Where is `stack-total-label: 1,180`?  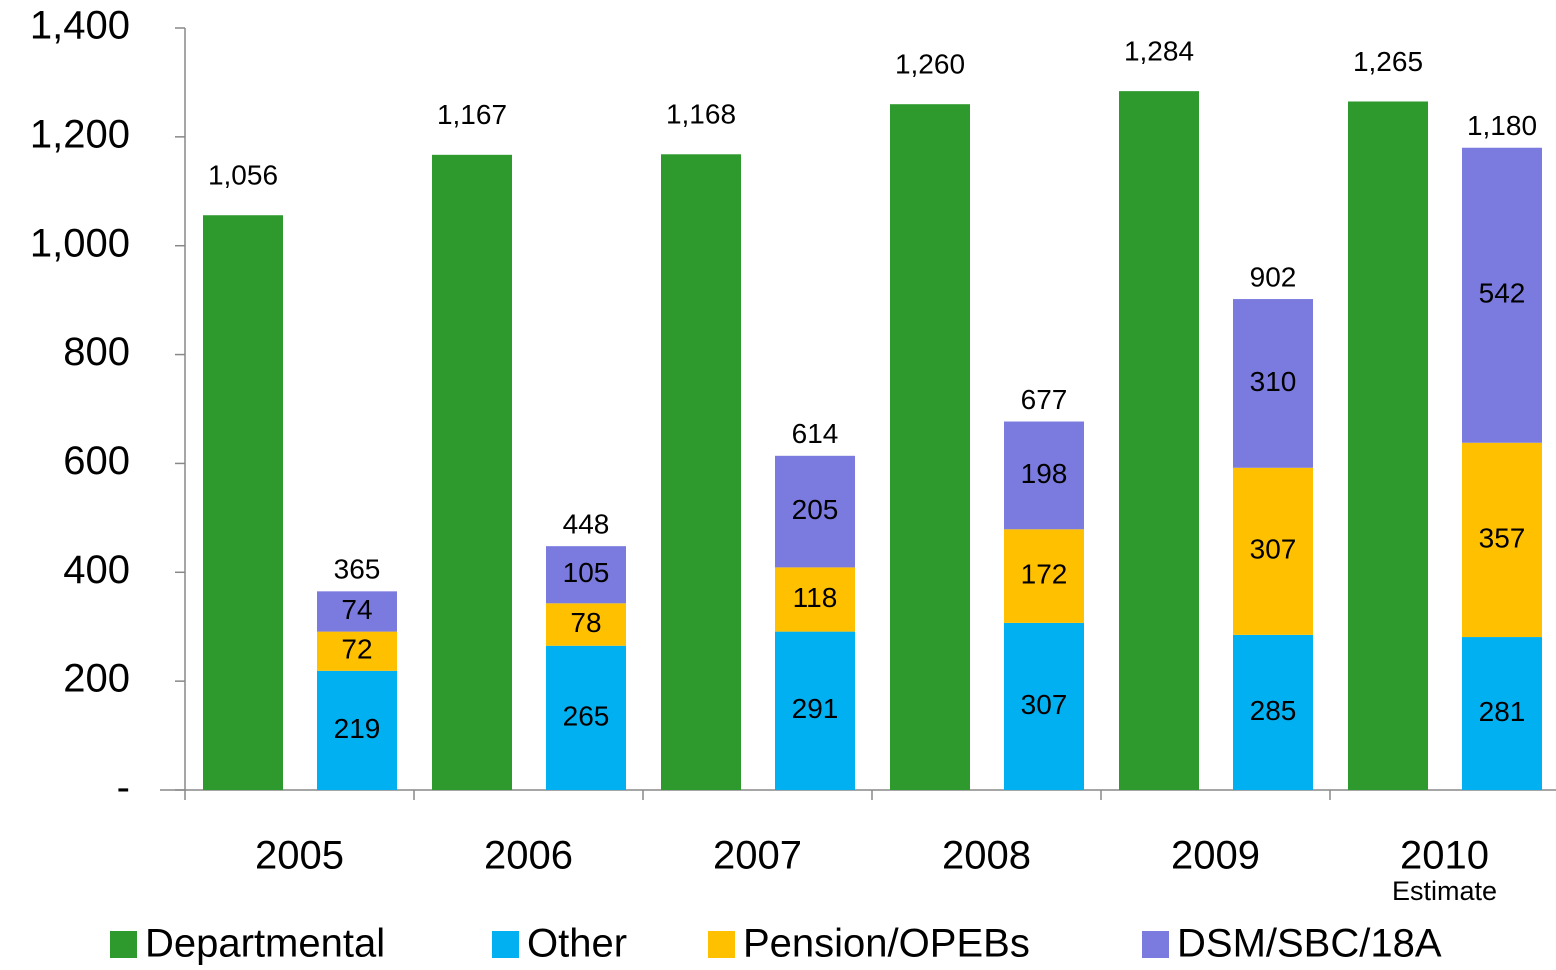
stack-total-label: 1,180 is located at coordinates (1502, 125).